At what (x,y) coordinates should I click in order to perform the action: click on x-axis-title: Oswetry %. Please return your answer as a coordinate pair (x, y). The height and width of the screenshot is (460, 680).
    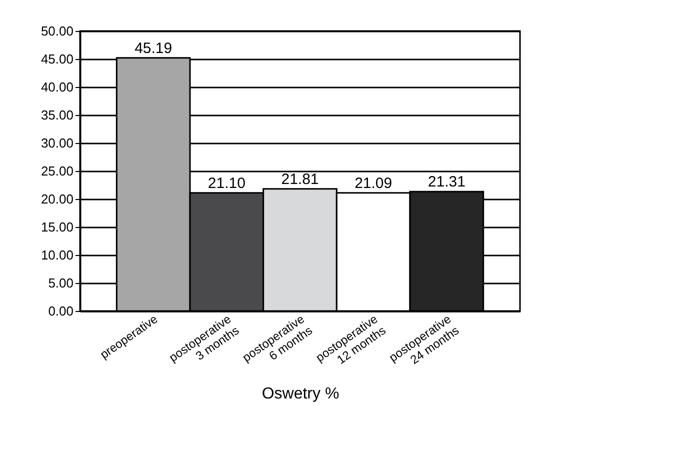
    Looking at the image, I should click on (301, 393).